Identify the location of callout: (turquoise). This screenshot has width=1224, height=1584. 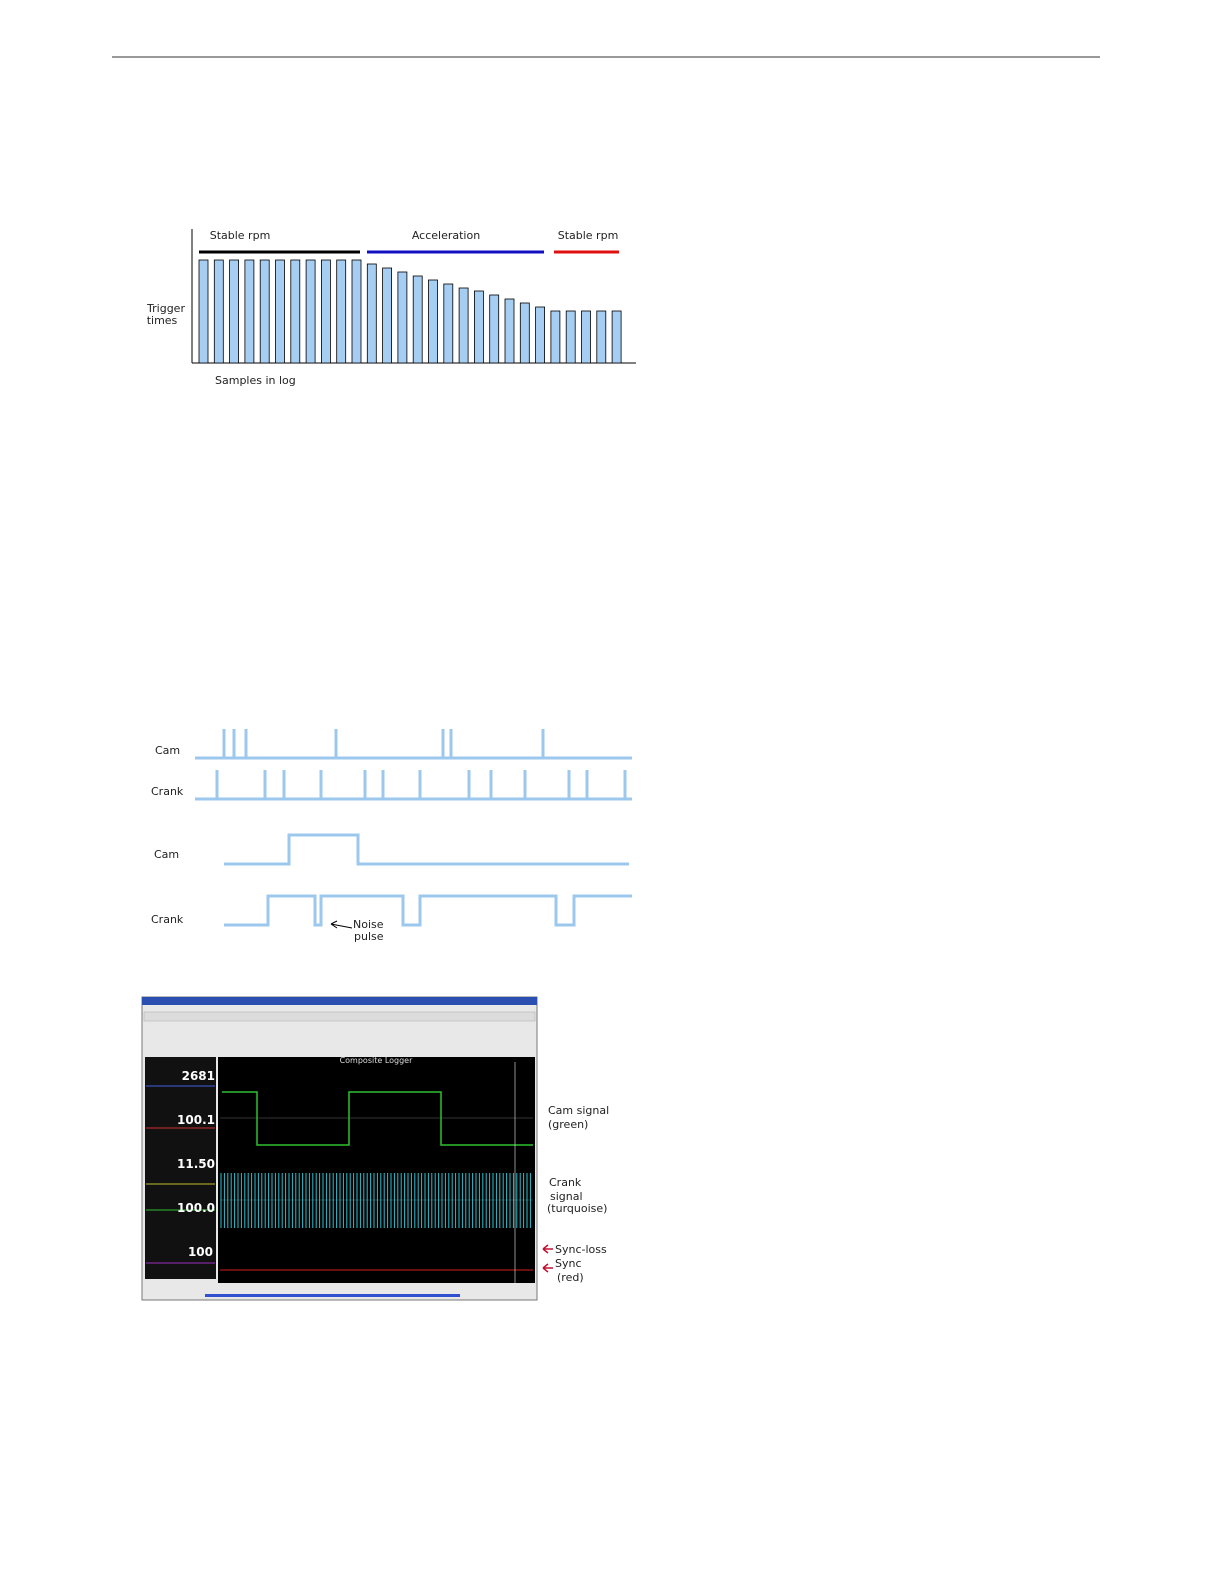
(577, 1208).